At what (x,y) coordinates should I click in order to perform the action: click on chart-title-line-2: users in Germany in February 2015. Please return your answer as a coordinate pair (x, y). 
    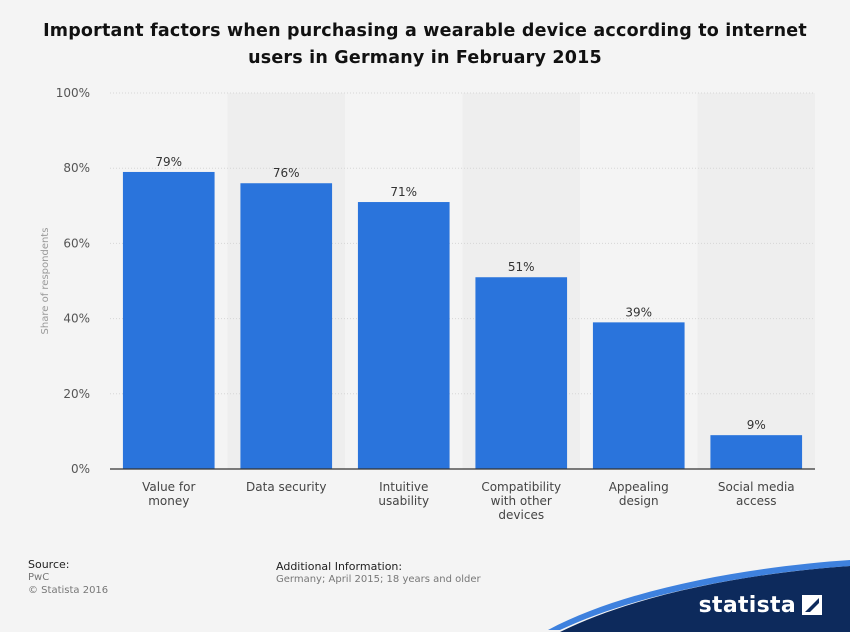
    Looking at the image, I should click on (425, 58).